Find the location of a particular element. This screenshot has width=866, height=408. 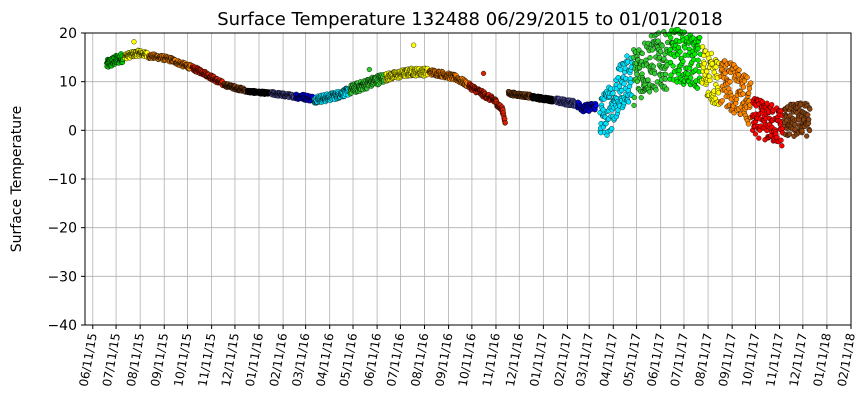

x-tick-label: 02/11/17 is located at coordinates (562, 360).